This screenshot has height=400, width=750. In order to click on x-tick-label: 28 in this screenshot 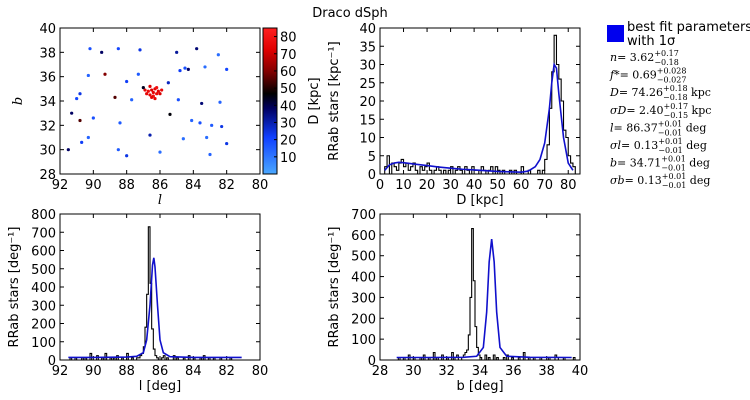, I will do `click(380, 371)`.